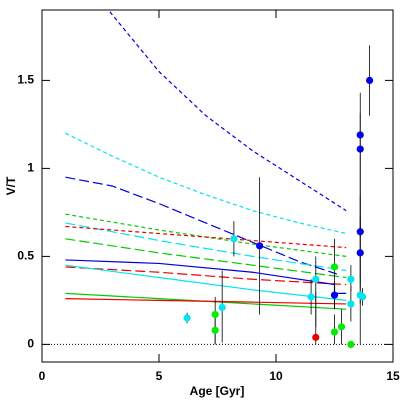 This screenshot has height=407, width=407. Describe the element at coordinates (11, 185) in the screenshot. I see `y-axis-label: V/T` at that location.